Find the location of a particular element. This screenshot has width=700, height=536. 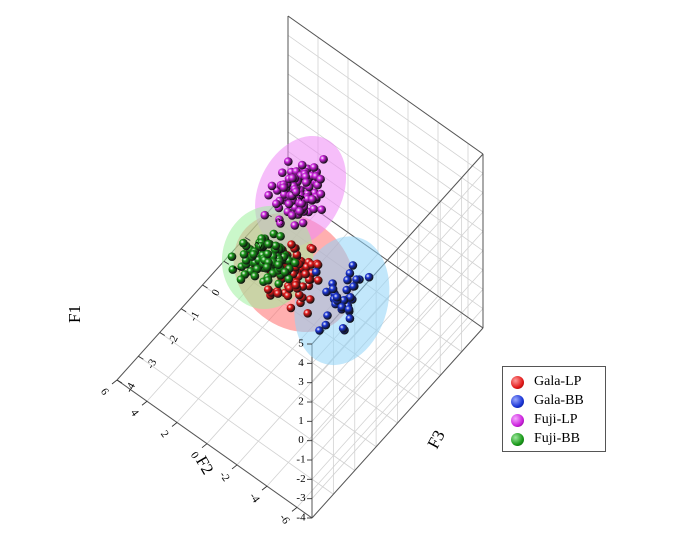

y-tick-label: -2 is located at coordinates (173, 340).